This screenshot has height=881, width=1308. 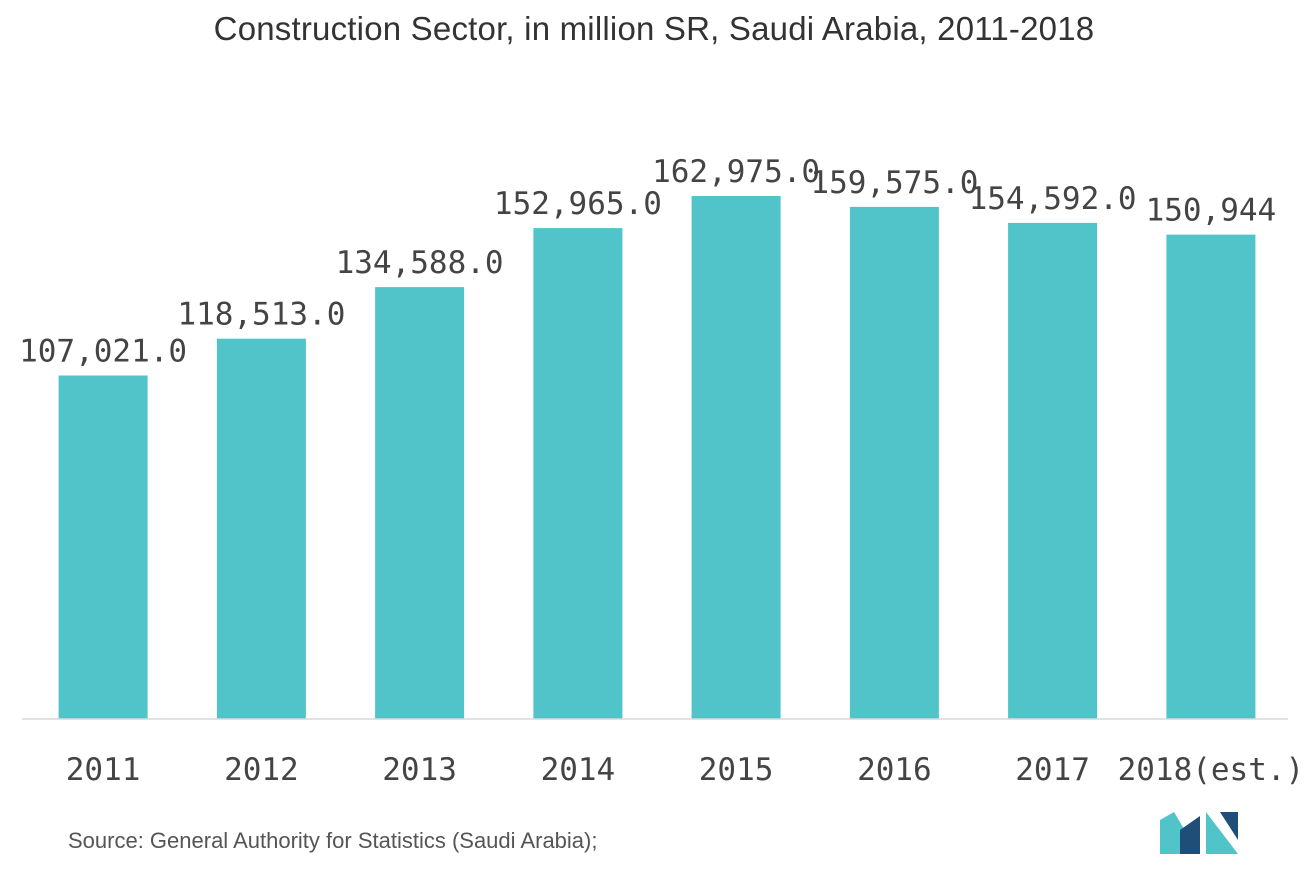 I want to click on bar-2011, so click(x=103, y=547).